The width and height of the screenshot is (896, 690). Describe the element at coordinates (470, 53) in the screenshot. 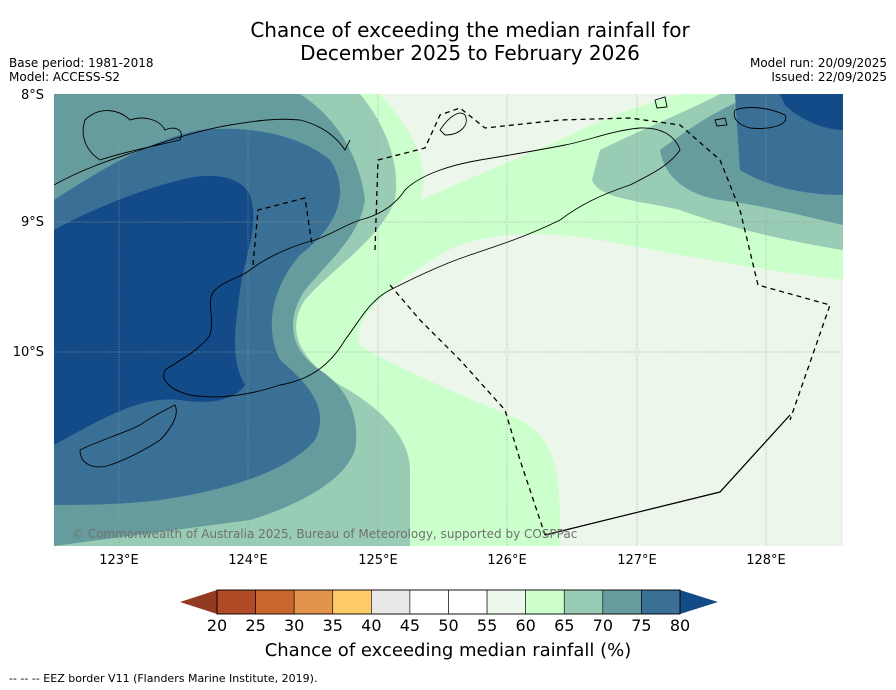

I see `title-line-2: December 2025 to February 2026` at that location.